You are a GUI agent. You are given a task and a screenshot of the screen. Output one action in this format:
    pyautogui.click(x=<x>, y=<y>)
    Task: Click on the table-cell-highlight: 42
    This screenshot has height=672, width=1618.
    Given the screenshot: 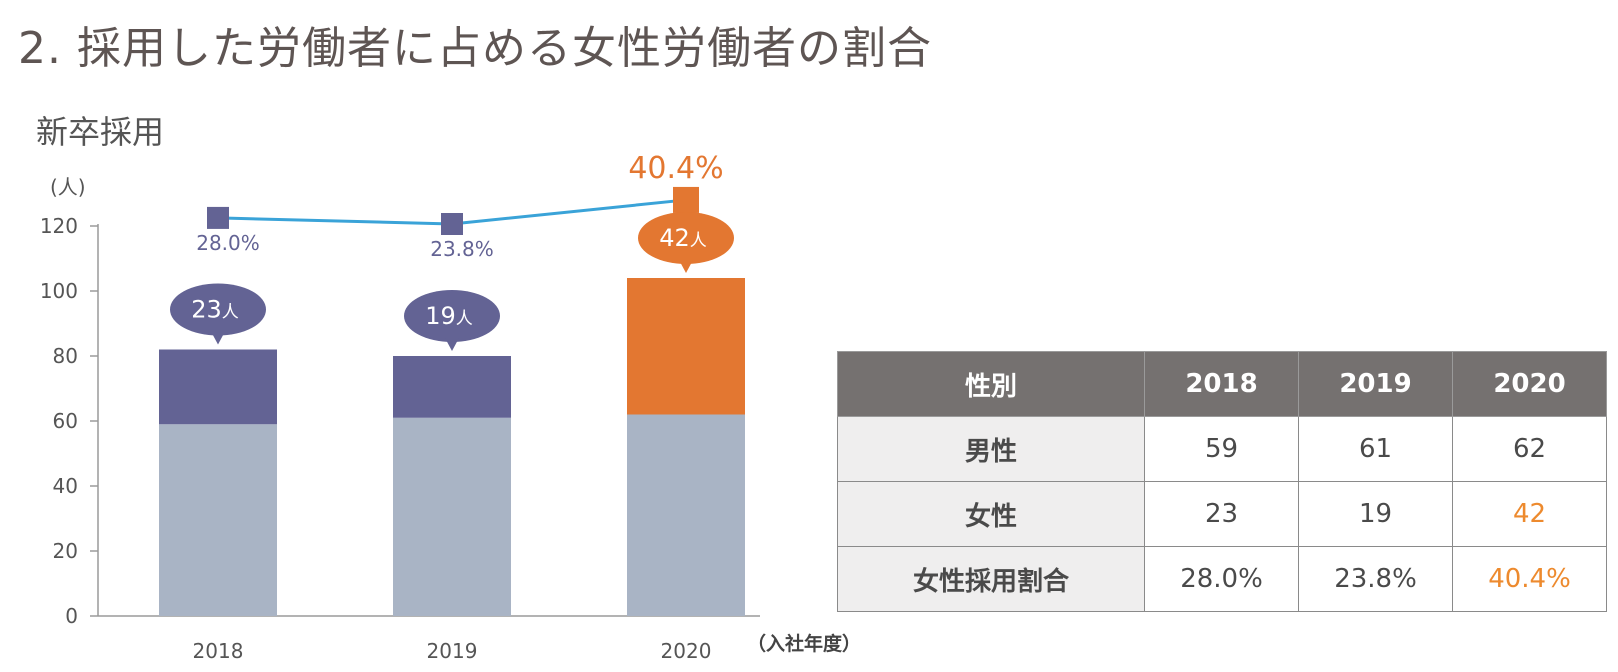 What is the action you would take?
    pyautogui.click(x=1529, y=514)
    